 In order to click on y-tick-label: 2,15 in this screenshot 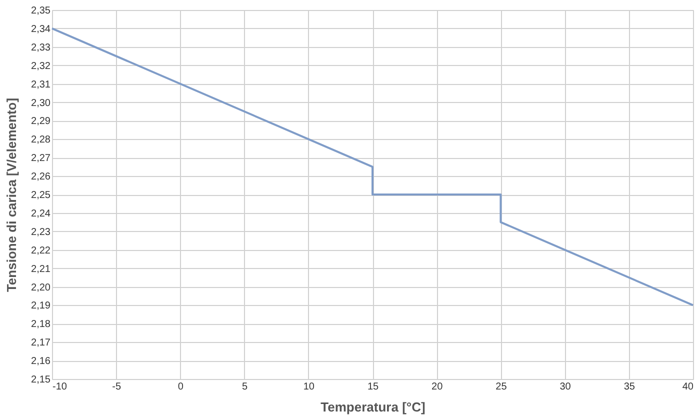, I will do `click(41, 380)`.